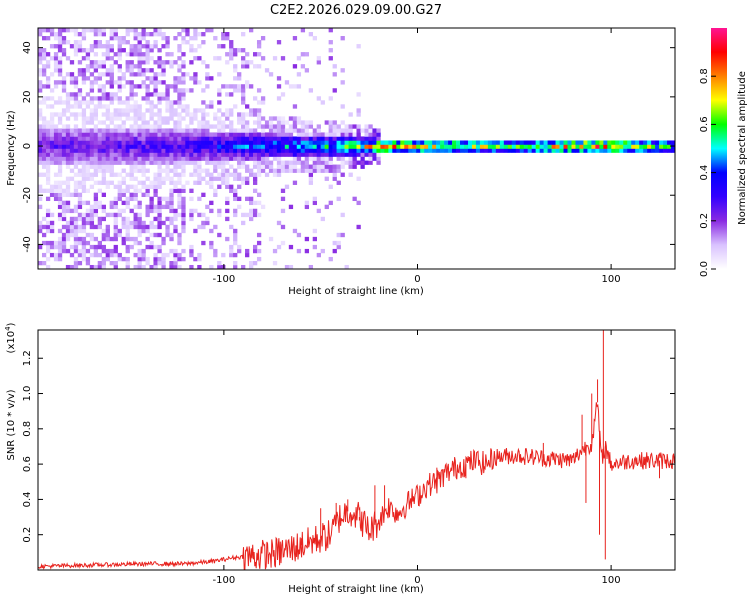 Image resolution: width=750 pixels, height=600 pixels. Describe the element at coordinates (719, 148) in the screenshot. I see `colorbar-gradient` at that location.